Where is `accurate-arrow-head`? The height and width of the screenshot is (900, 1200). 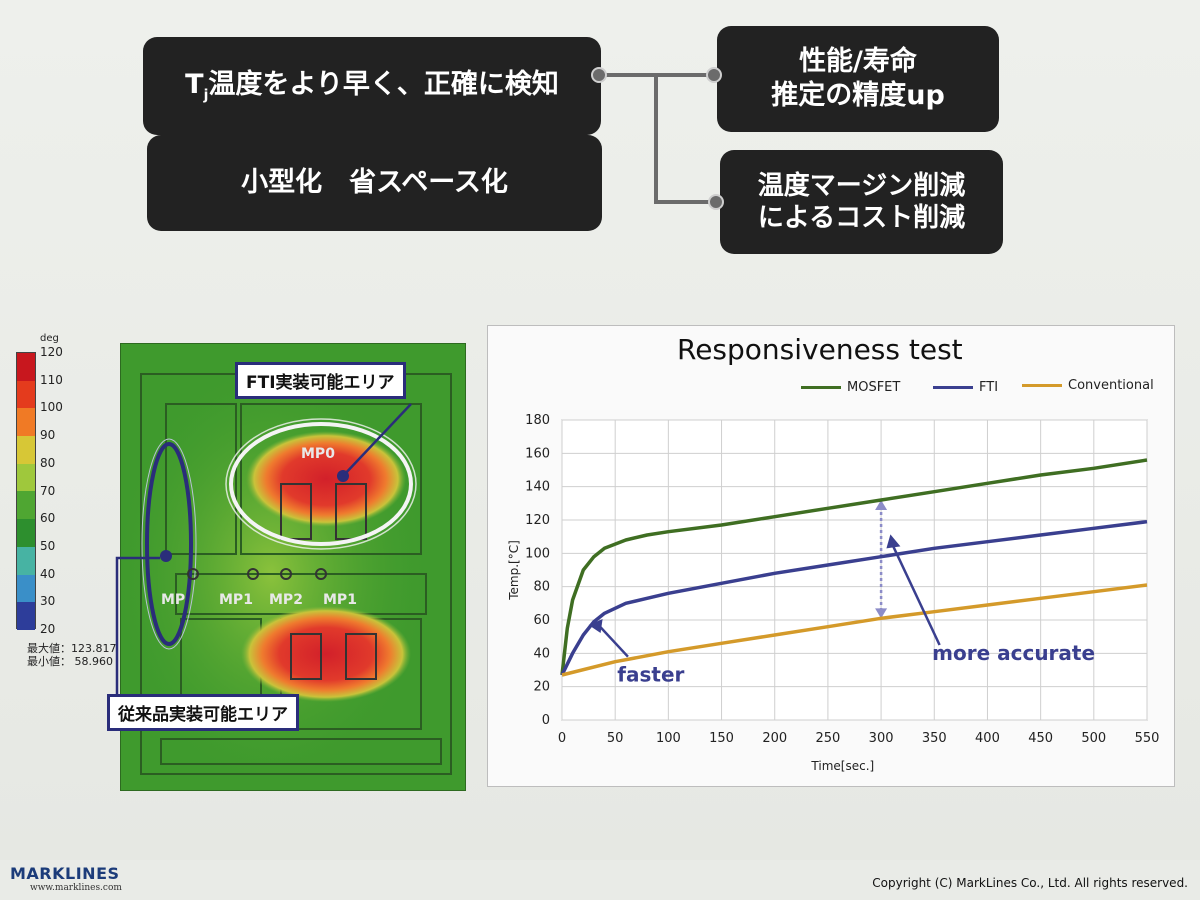 accurate-arrow-head is located at coordinates (893, 541).